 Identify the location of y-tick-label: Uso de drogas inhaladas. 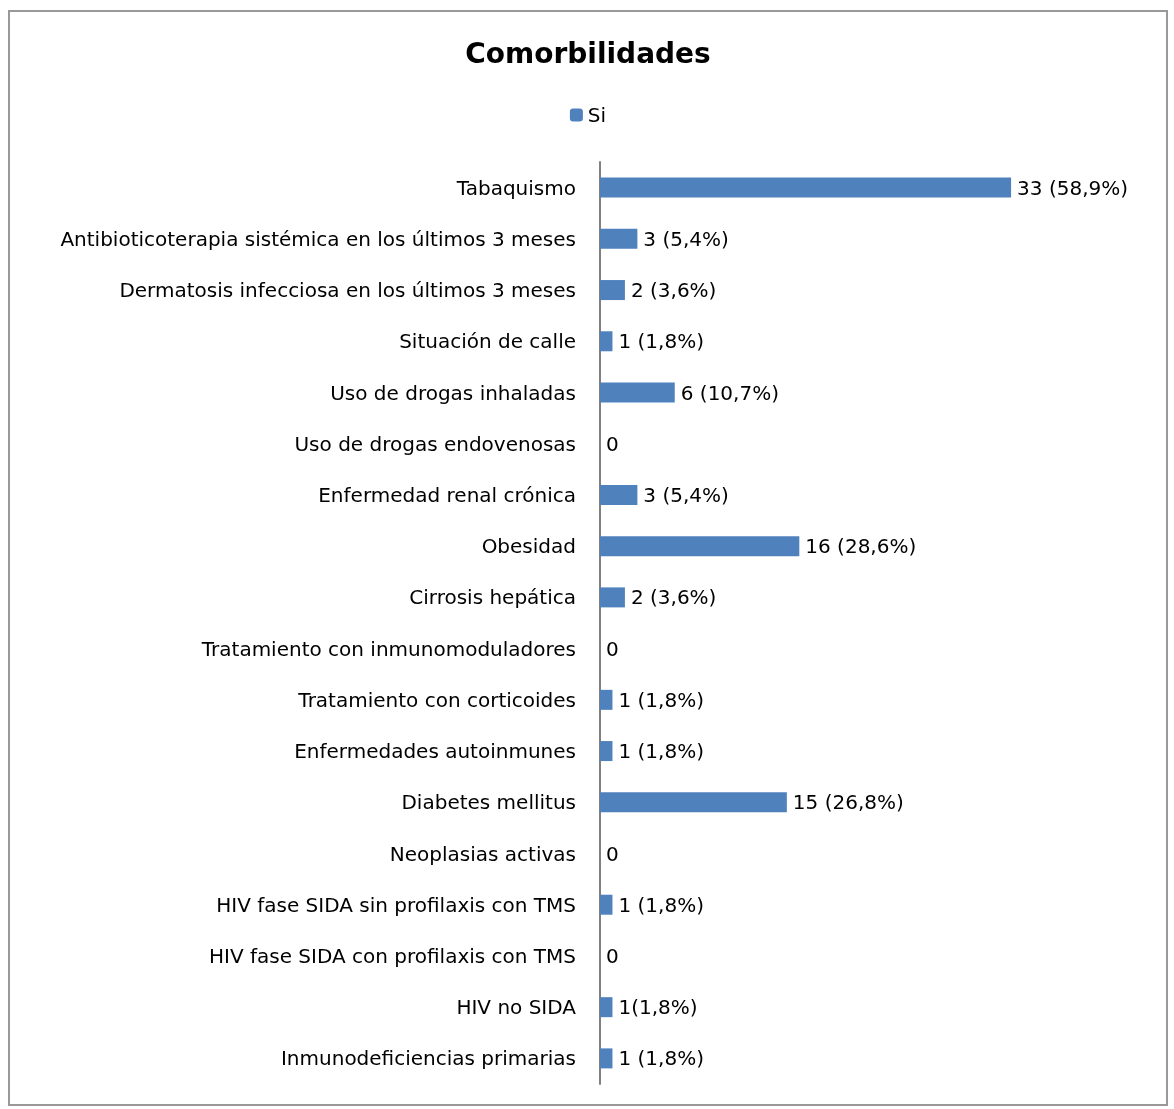
(453, 392).